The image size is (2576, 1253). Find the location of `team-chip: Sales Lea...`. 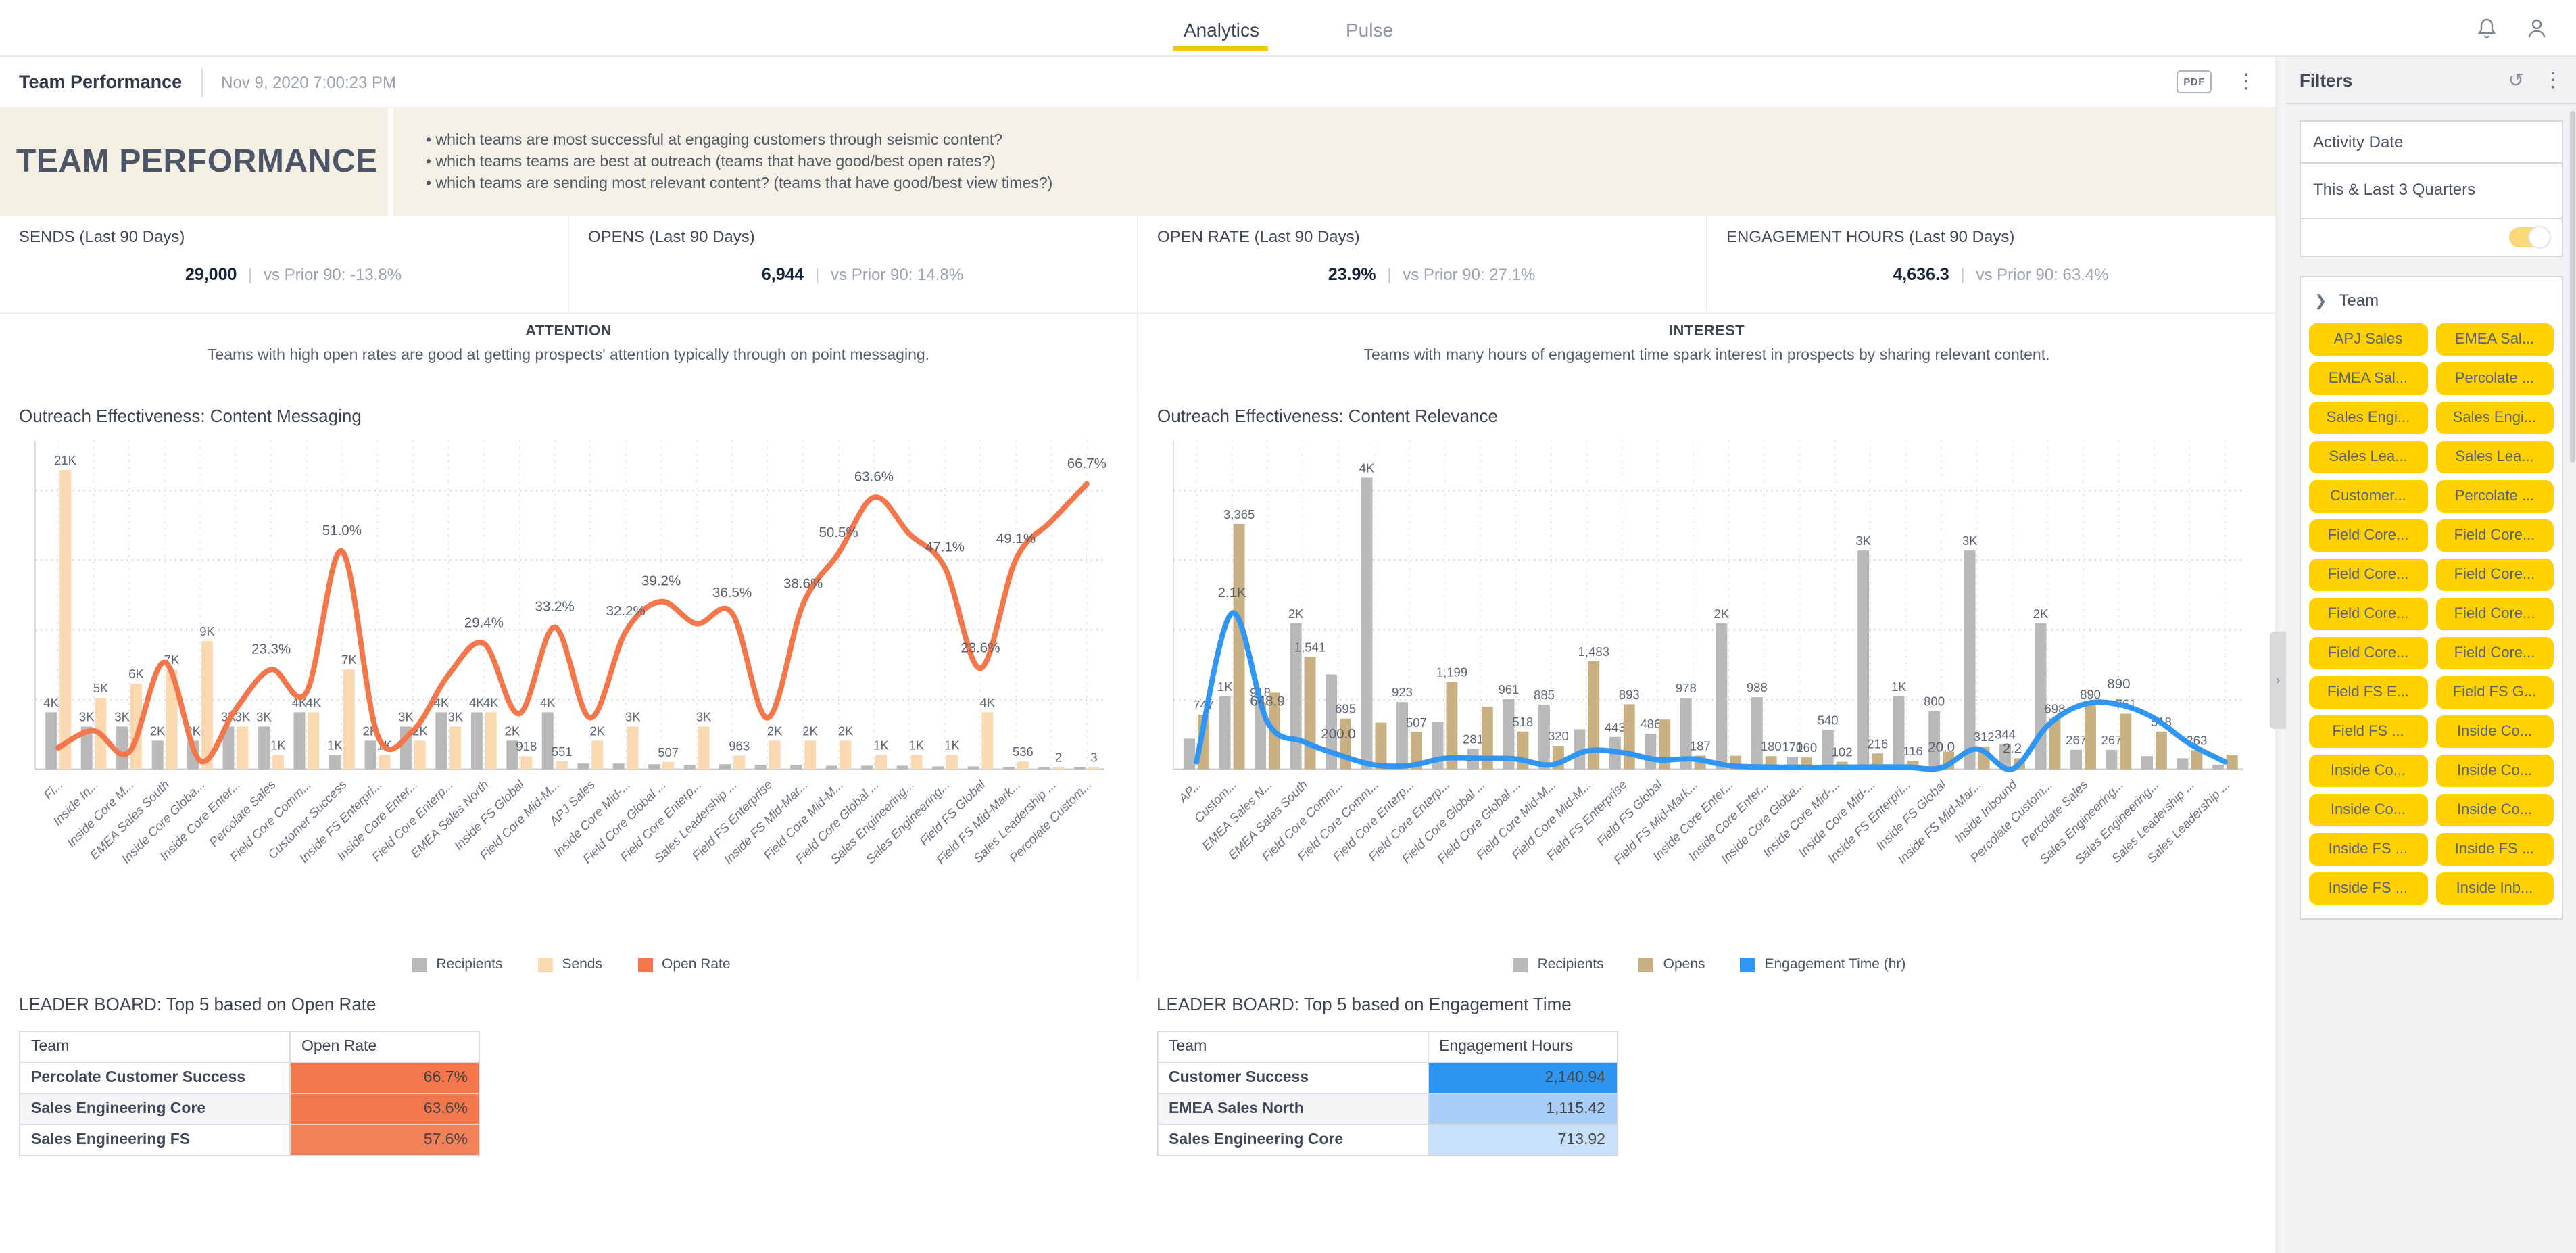

team-chip: Sales Lea... is located at coordinates (2368, 457).